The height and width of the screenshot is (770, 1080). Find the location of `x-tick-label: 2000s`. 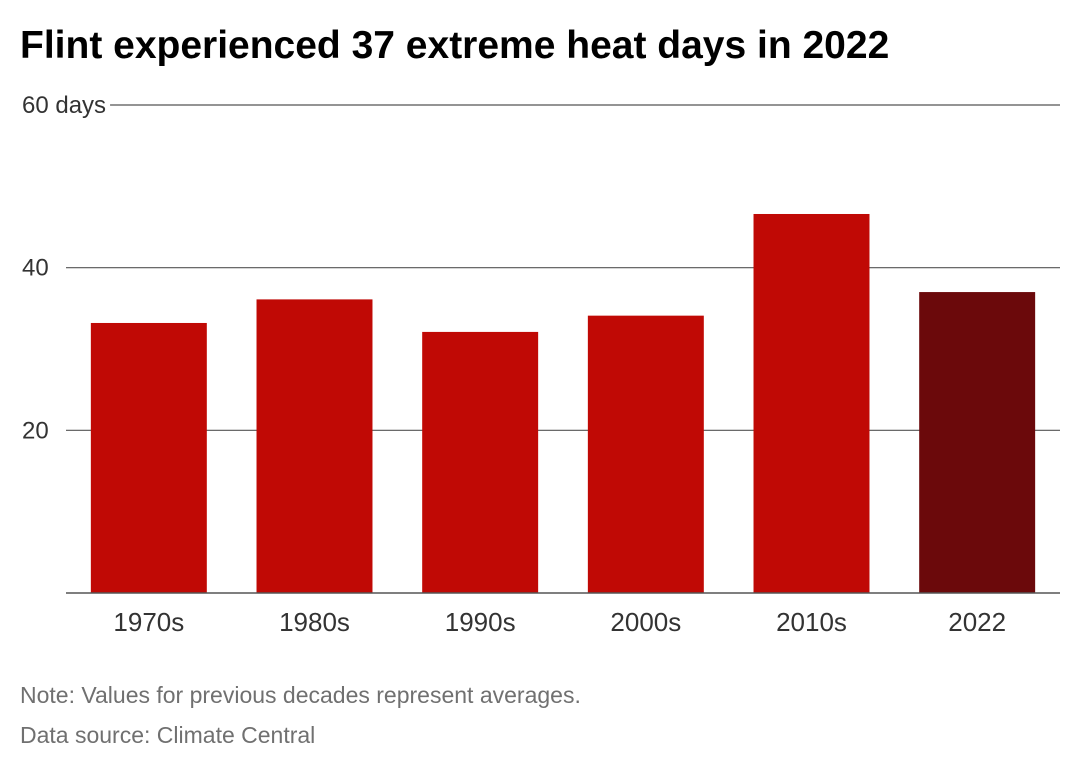

x-tick-label: 2000s is located at coordinates (645, 622).